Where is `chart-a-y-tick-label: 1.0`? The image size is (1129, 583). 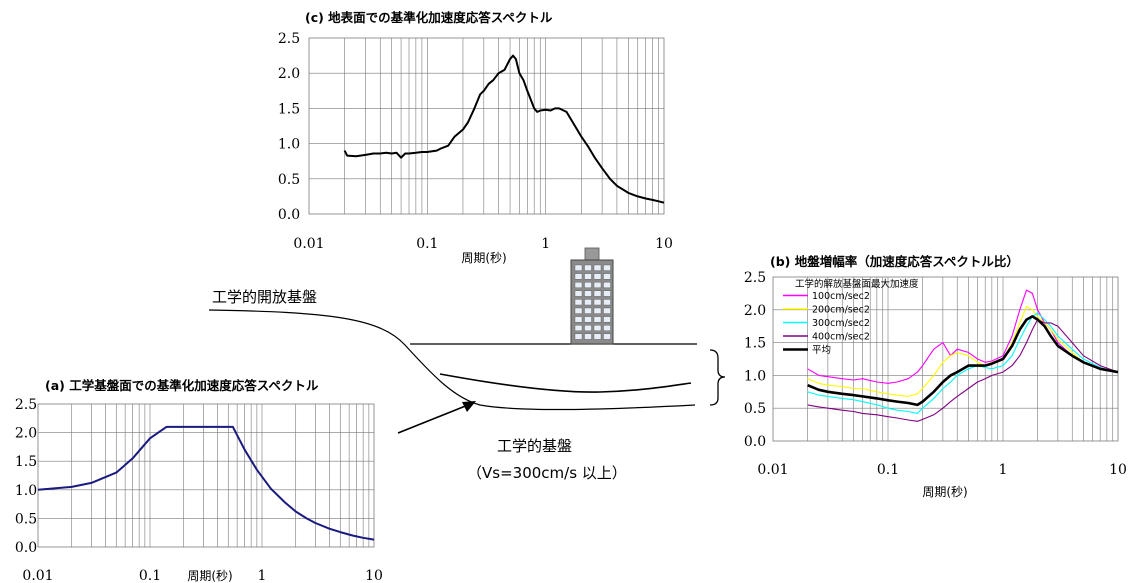
chart-a-y-tick-label: 1.0 is located at coordinates (26, 491).